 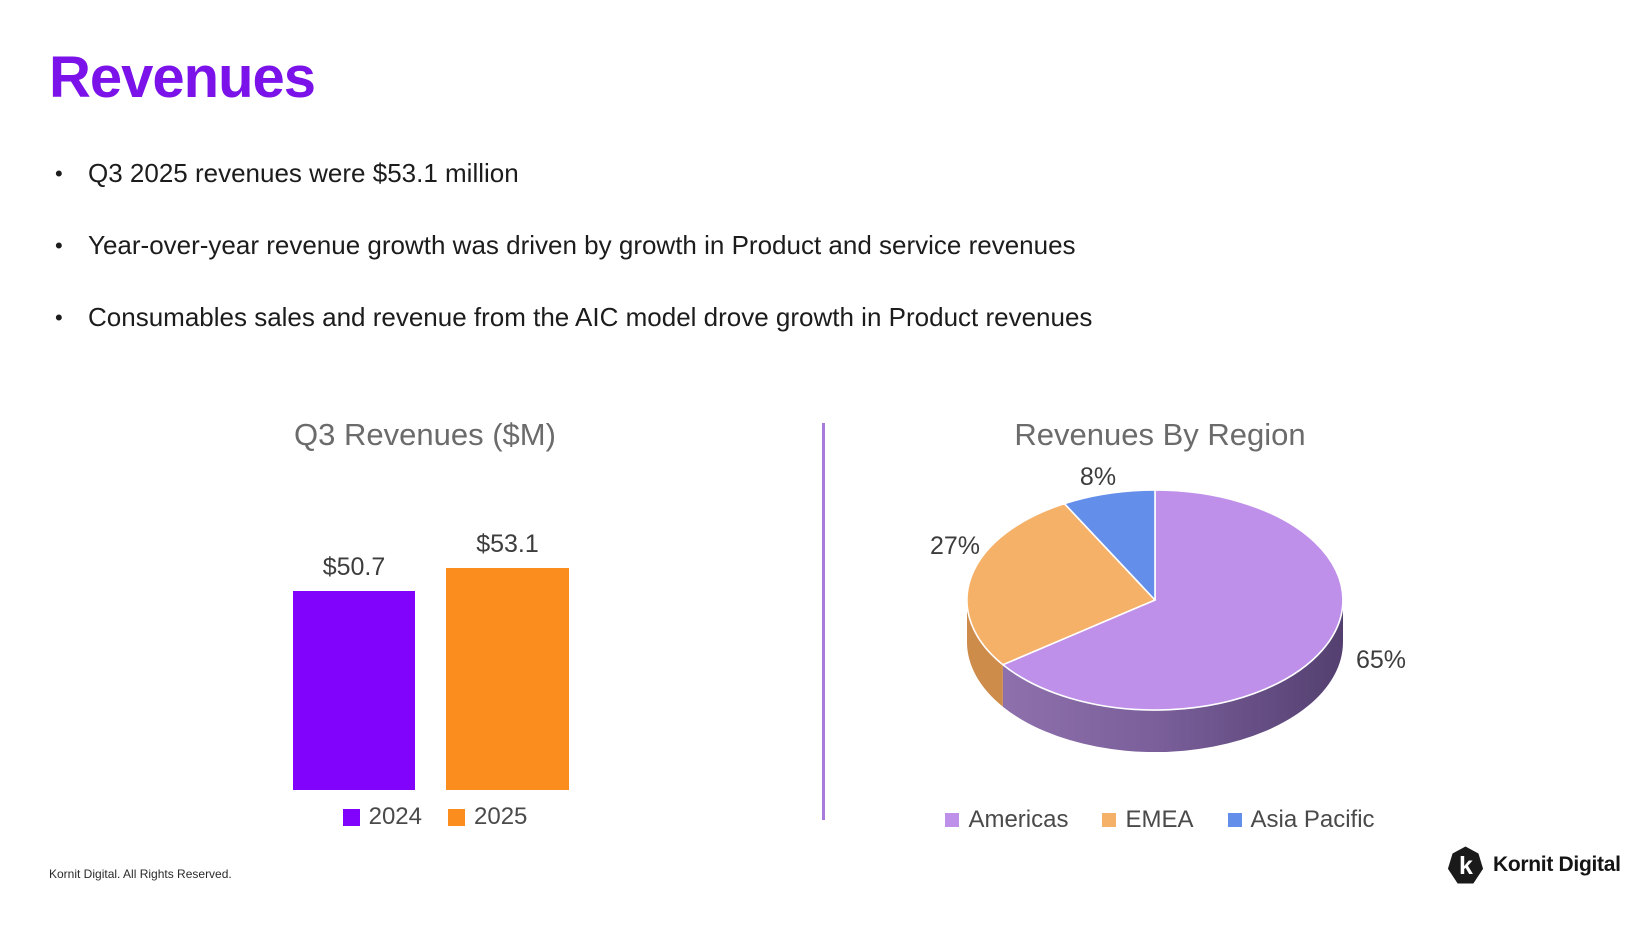 I want to click on legend-item-2025: 2025, so click(x=487, y=817).